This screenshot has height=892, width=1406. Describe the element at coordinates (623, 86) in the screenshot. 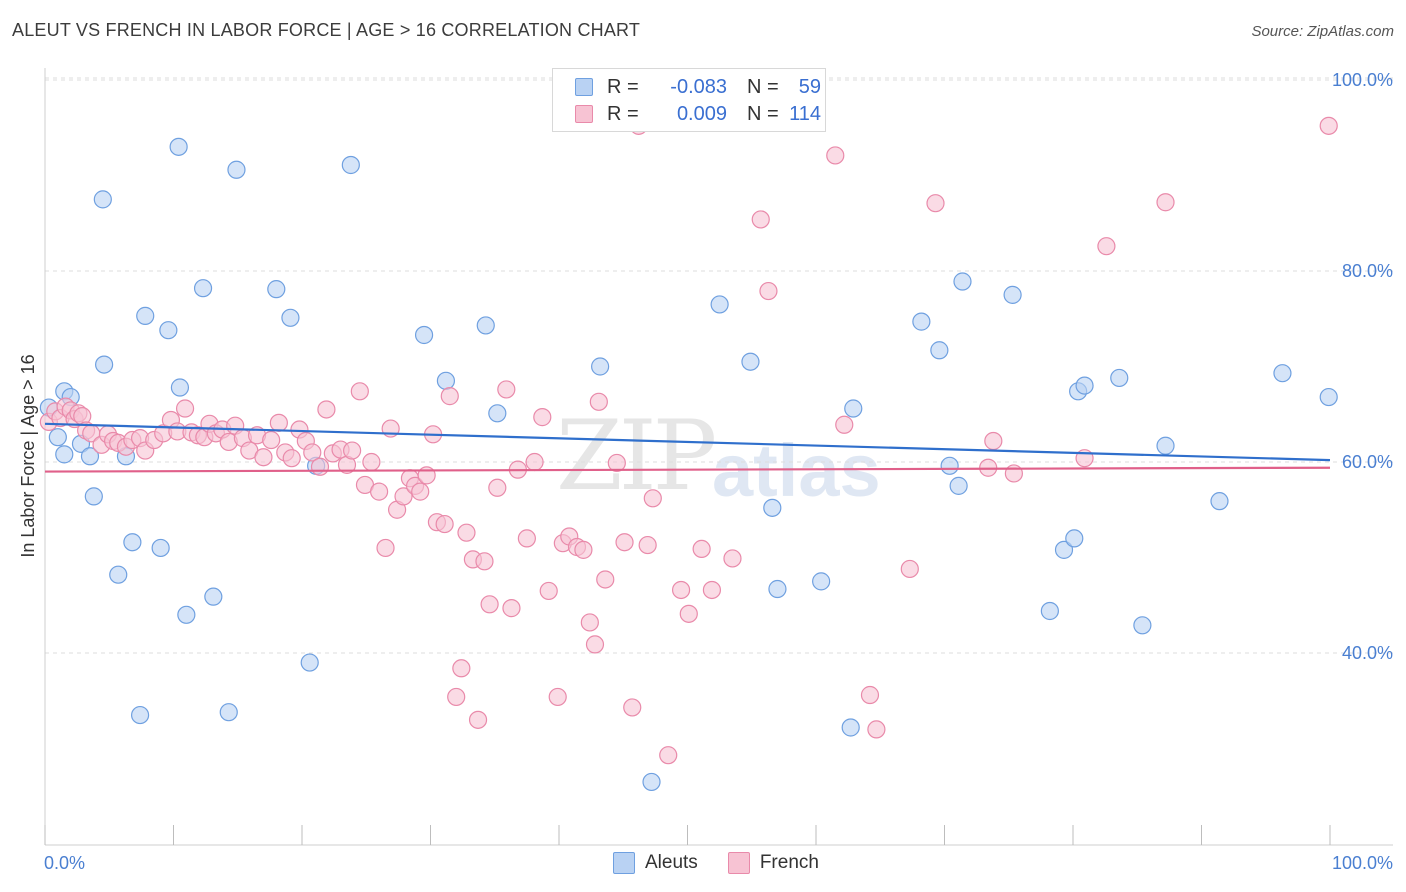

I see `legend-r-label: R =` at that location.